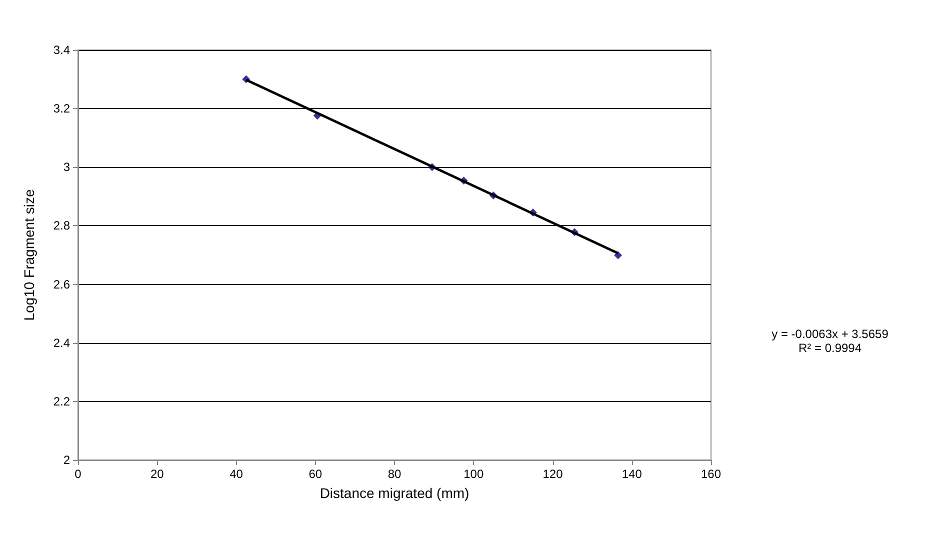 Image resolution: width=940 pixels, height=535 pixels. I want to click on x-axis-title: Distance migrated (mm), so click(395, 493).